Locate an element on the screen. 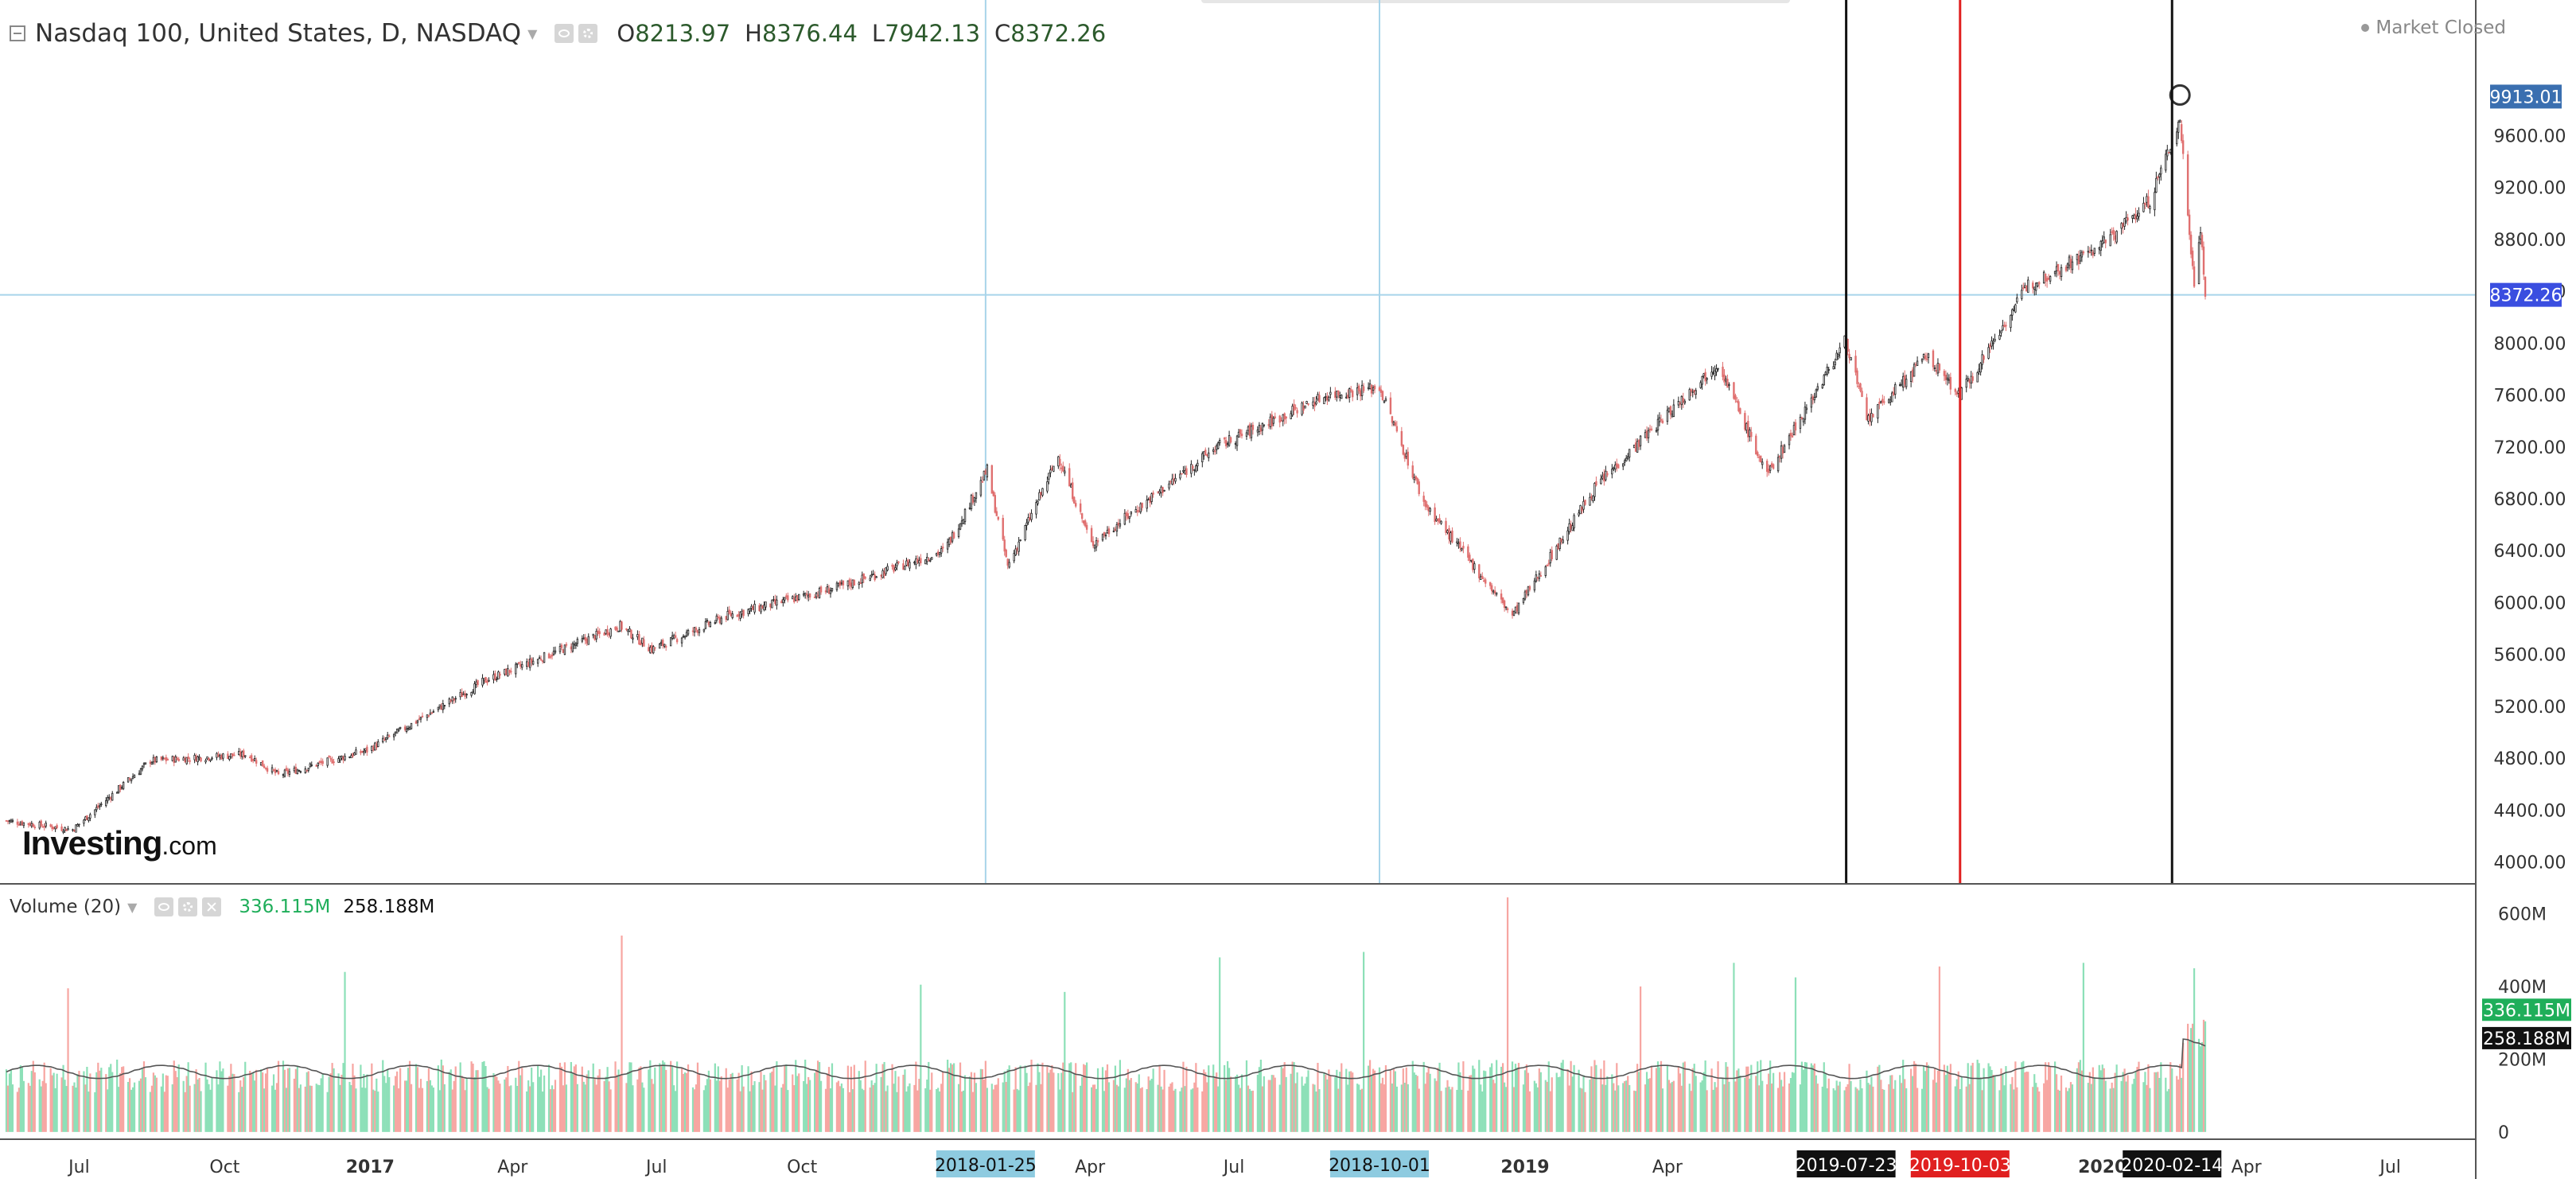  date-tag-bg is located at coordinates (1960, 1163).